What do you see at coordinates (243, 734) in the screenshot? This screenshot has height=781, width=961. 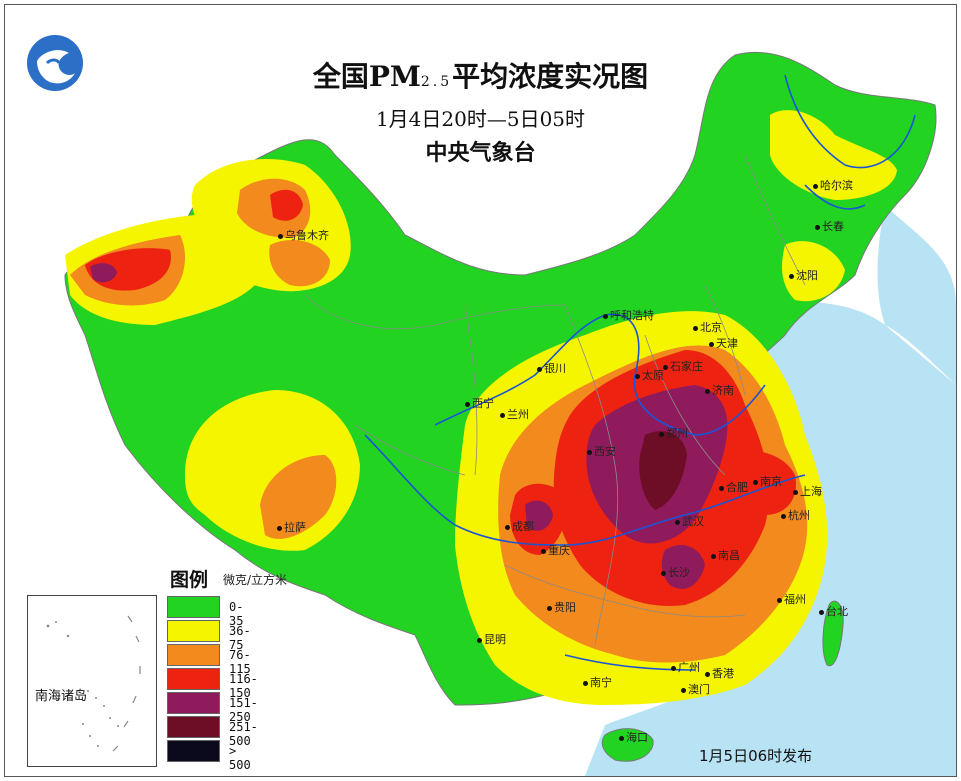 I see `legend-label: 251-500` at bounding box center [243, 734].